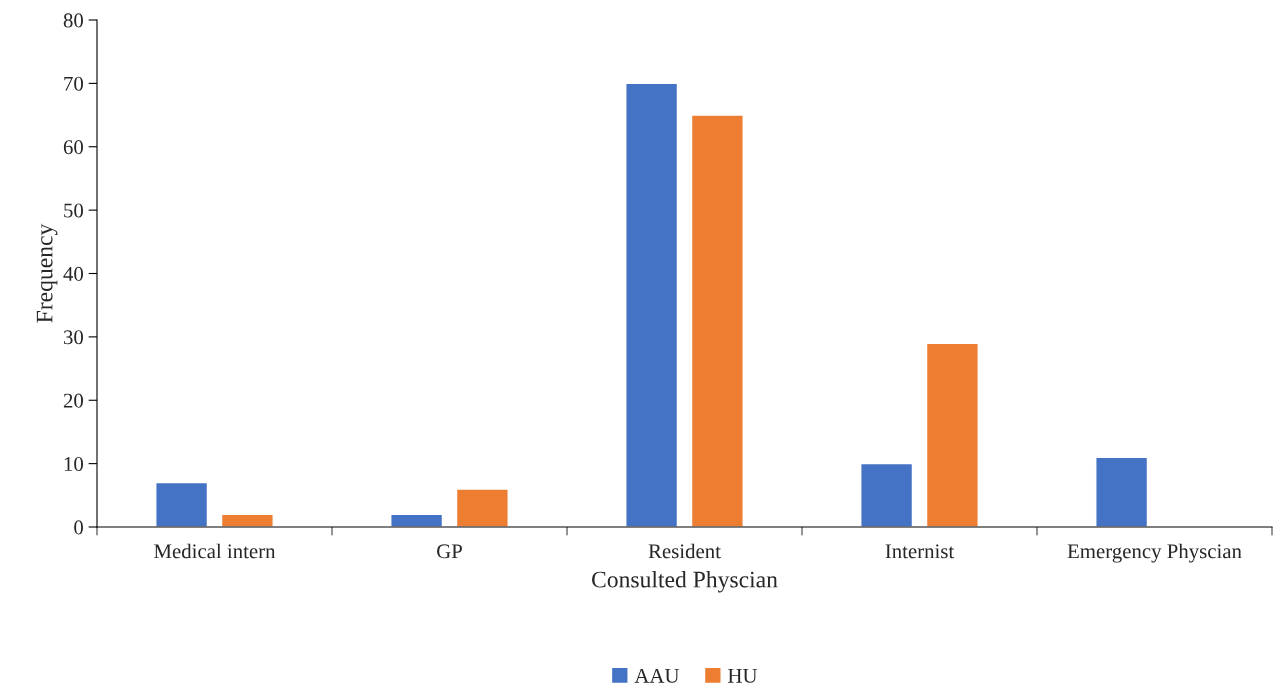  Describe the element at coordinates (657, 675) in the screenshot. I see `legend-label: AAU` at that location.